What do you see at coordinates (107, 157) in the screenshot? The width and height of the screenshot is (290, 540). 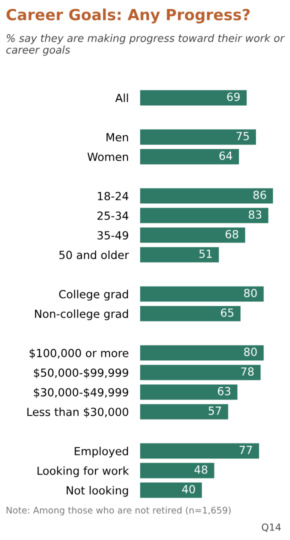 I see `y-tick-label: Women` at bounding box center [107, 157].